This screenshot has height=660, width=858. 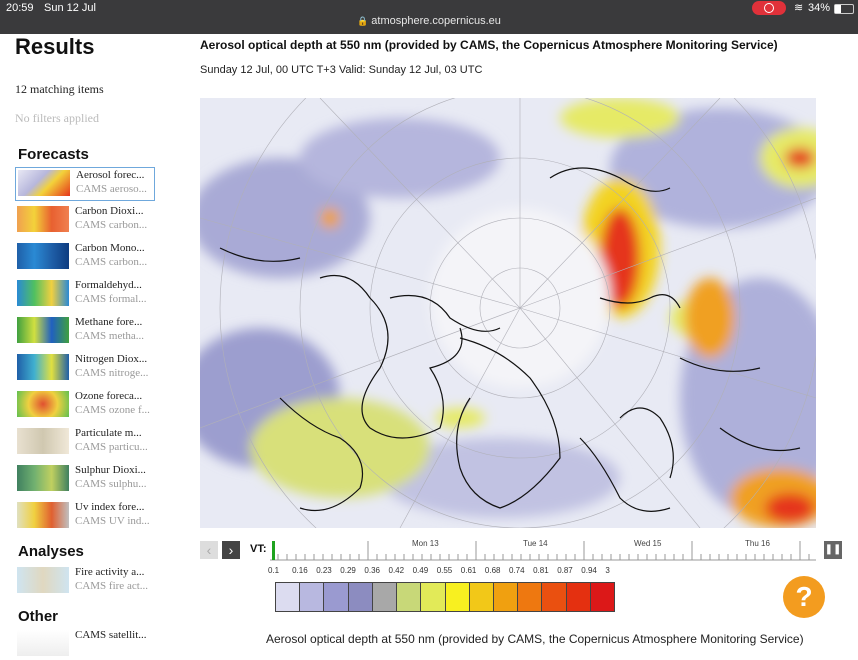 I want to click on address-bar: 🔒 atmosphere.copernicus.eu, so click(x=429, y=21).